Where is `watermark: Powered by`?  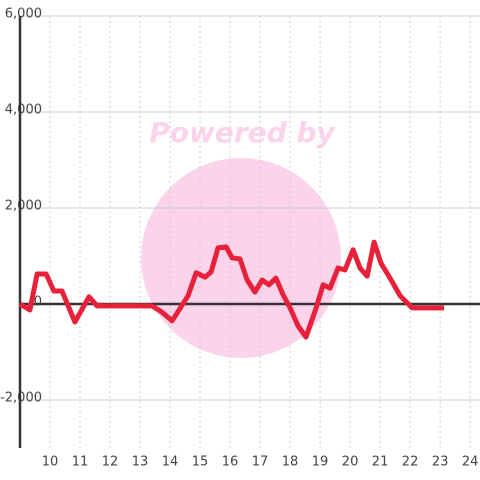
watermark: Powered by is located at coordinates (242, 132).